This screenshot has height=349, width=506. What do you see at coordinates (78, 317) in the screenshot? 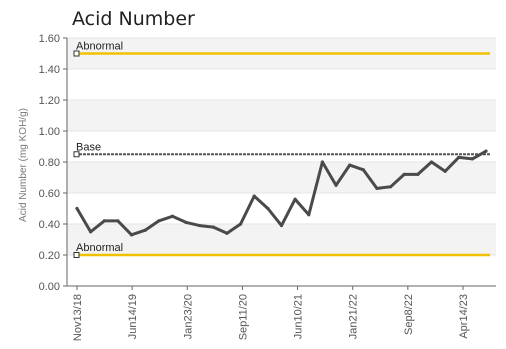
I see `x-tick-label: Nov13/18` at bounding box center [78, 317].